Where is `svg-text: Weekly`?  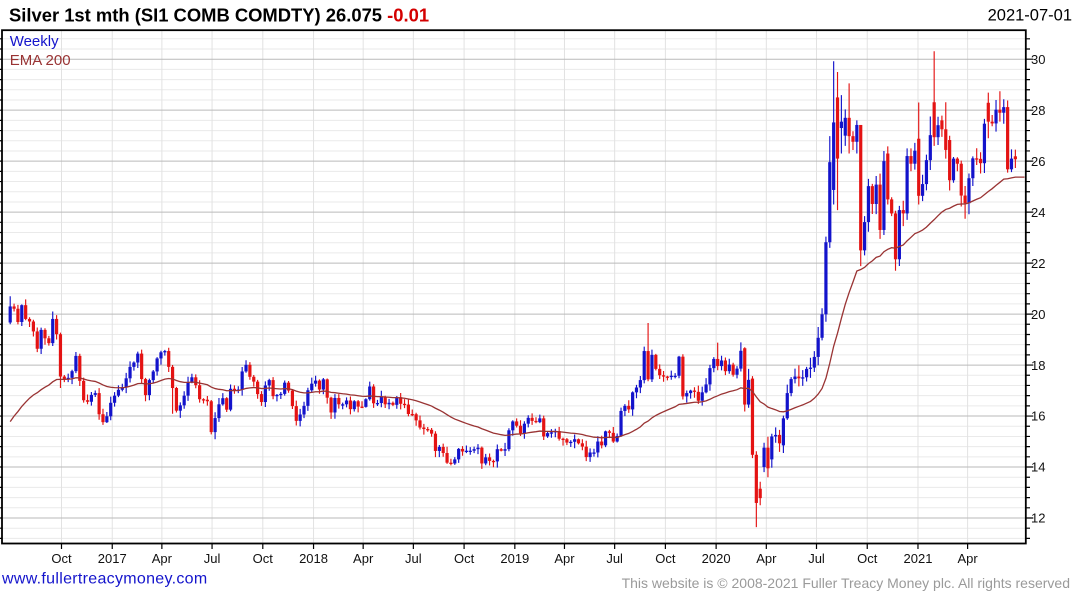 svg-text: Weekly is located at coordinates (34, 41).